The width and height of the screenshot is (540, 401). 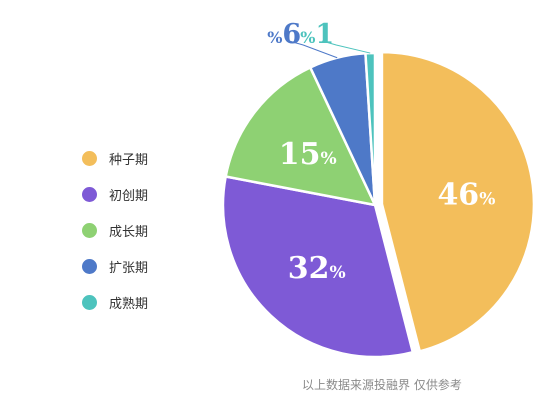 I want to click on legend-label-mature: 成熟期, so click(x=129, y=304).